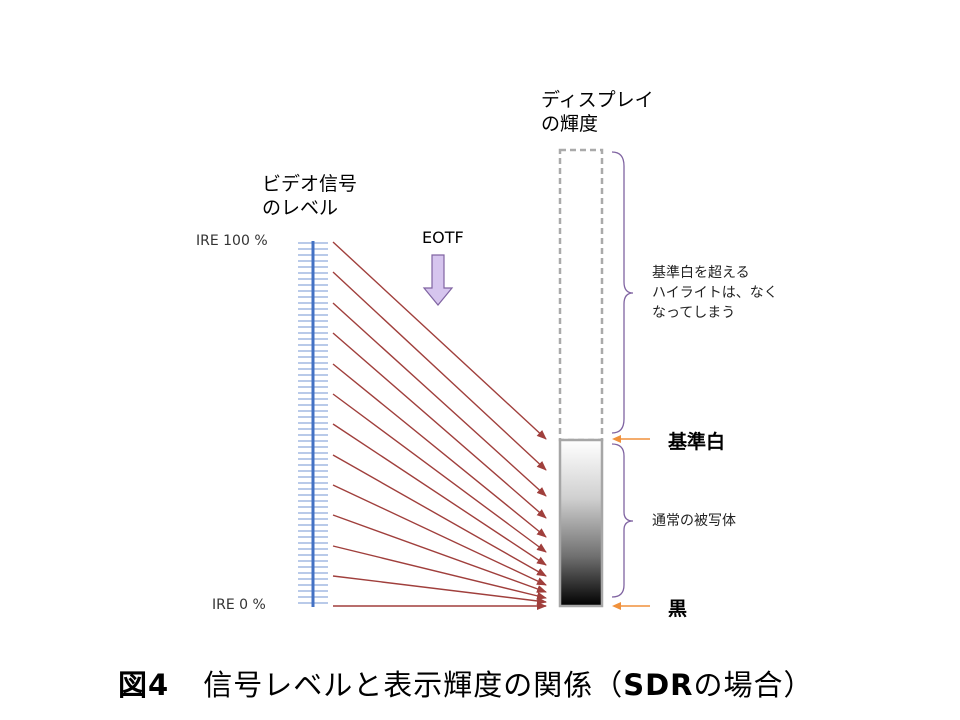 This screenshot has height=720, width=960. I want to click on eotf-mapping-arrows, so click(439, 425).